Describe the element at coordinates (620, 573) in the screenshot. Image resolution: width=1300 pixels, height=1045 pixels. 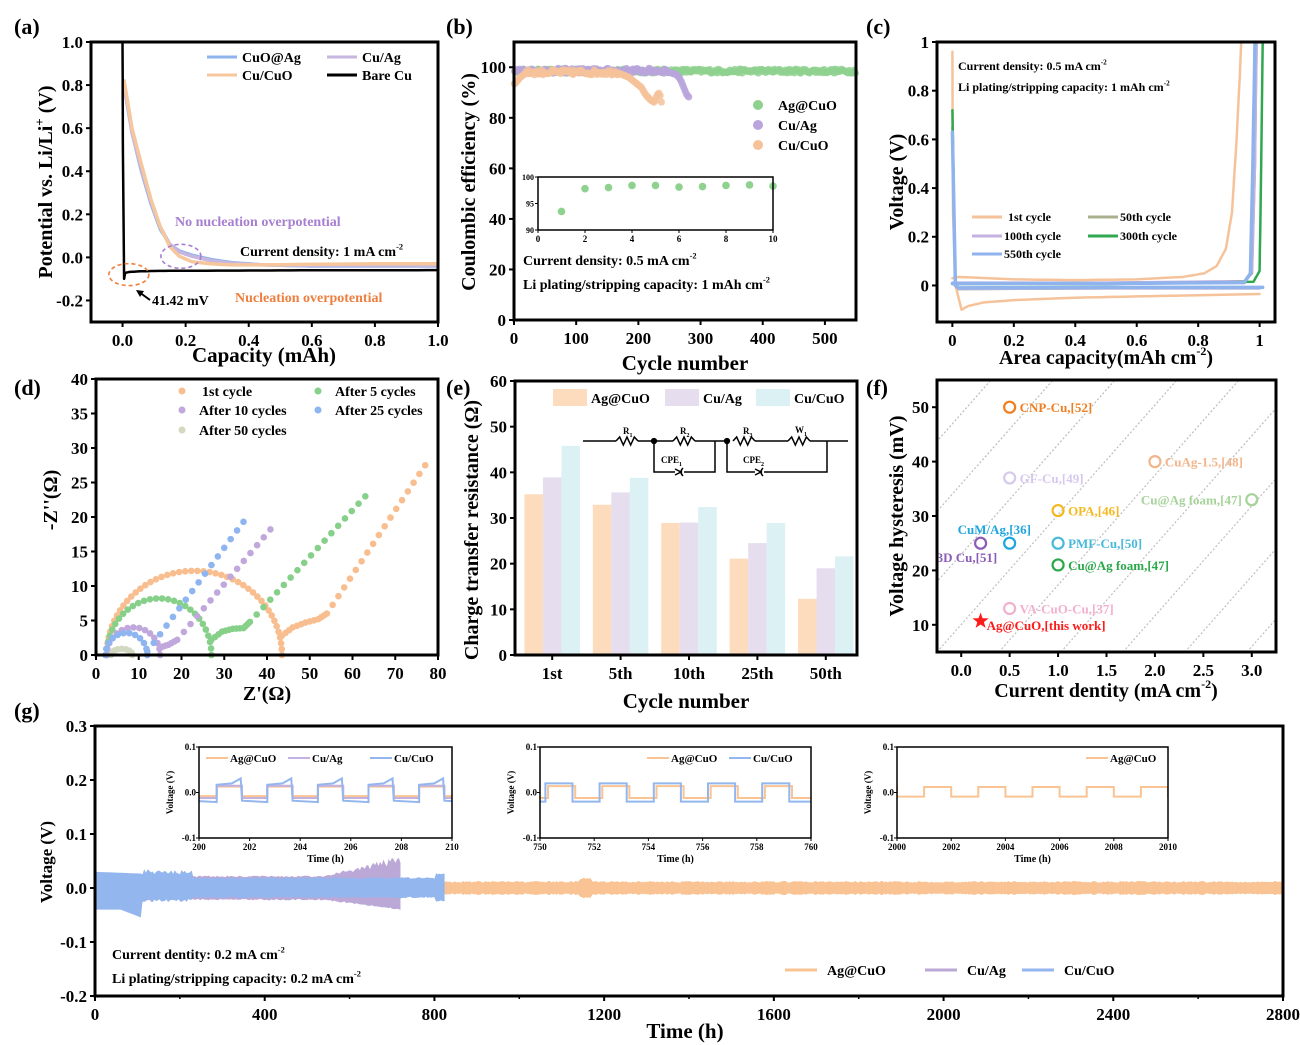
I see `bar-cu-ag-5th` at that location.